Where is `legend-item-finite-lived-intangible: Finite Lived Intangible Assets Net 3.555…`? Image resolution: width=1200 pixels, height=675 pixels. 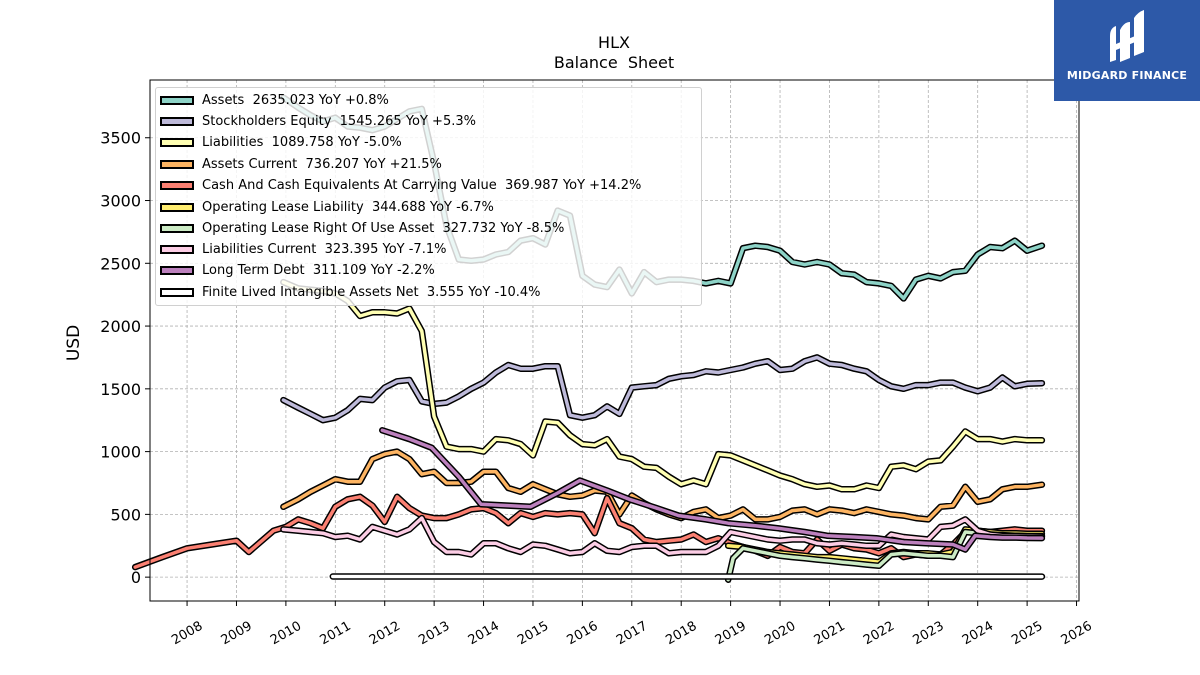 legend-item-finite-lived-intangible: Finite Lived Intangible Assets Net 3.555… is located at coordinates (350, 292).